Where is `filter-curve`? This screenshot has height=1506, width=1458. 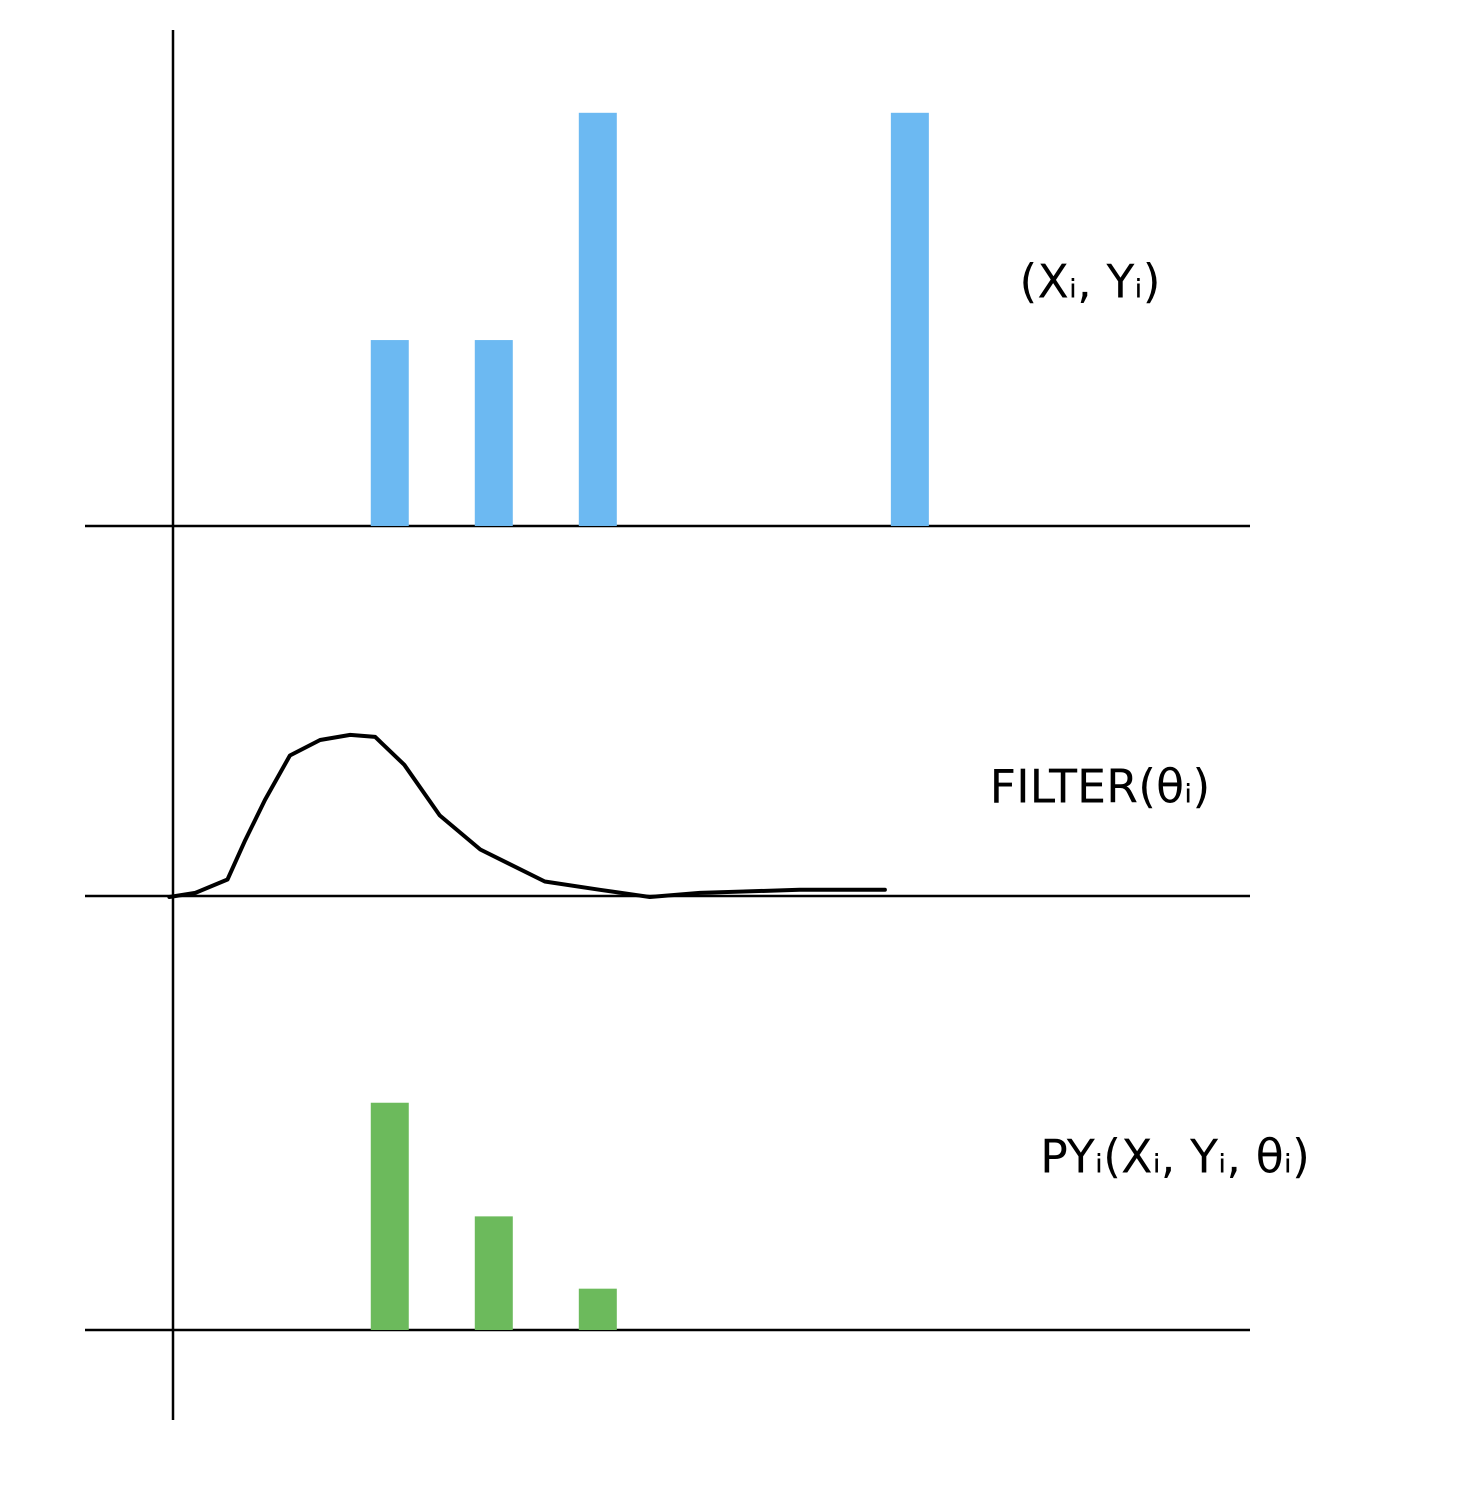
filter-curve is located at coordinates (527, 815).